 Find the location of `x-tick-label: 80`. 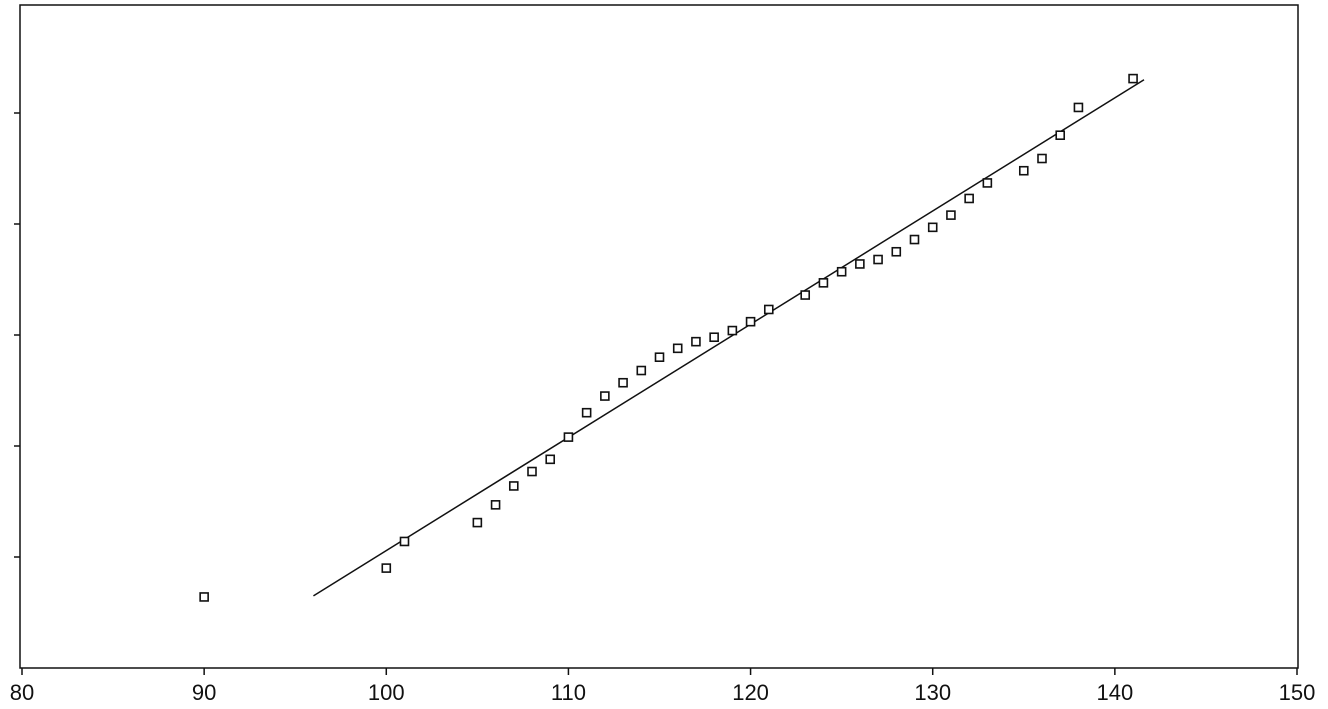

x-tick-label: 80 is located at coordinates (22, 692).